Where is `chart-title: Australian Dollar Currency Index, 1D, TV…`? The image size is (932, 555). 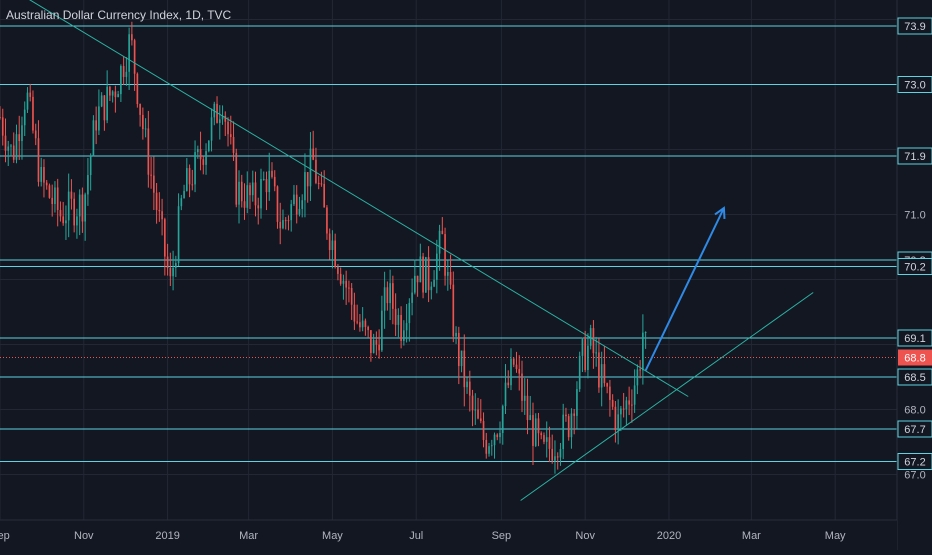 chart-title: Australian Dollar Currency Index, 1D, TV… is located at coordinates (119, 15).